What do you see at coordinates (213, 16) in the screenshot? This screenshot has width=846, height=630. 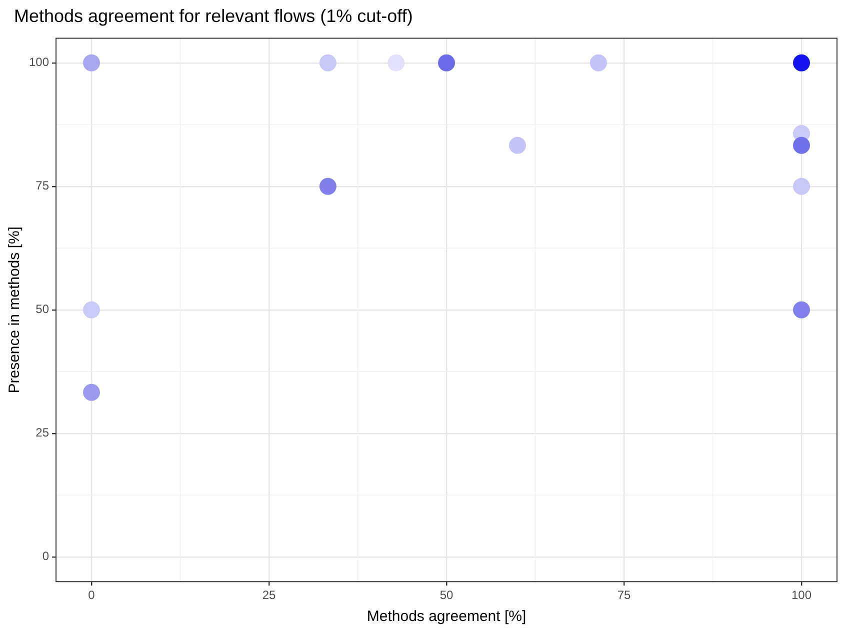 I see `chart-title: Methods agreement for relevant flows (1% cut-off)` at bounding box center [213, 16].